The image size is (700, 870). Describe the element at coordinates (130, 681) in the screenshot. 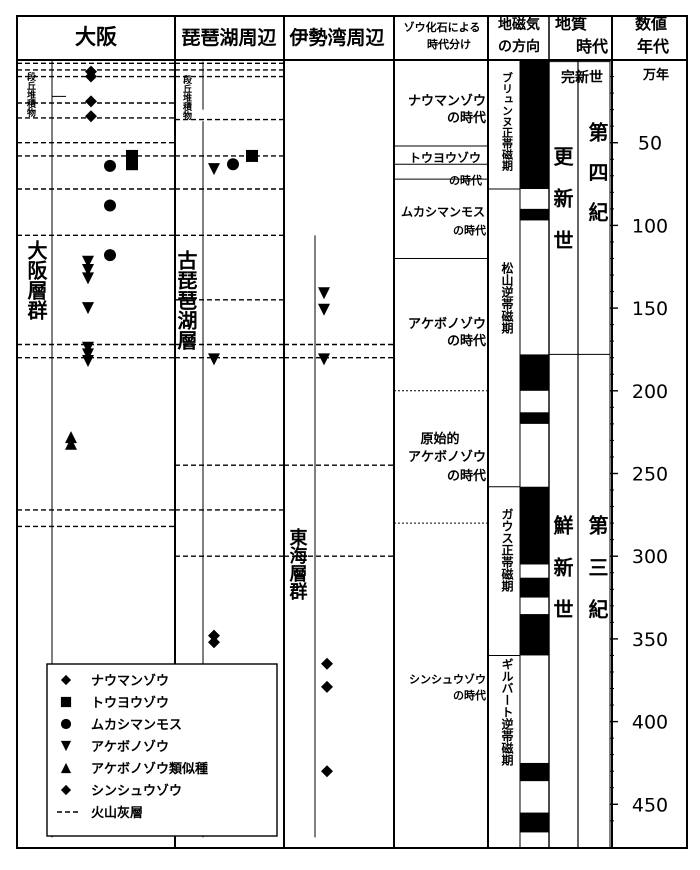

I see `legend-label: ナウマンゾウ` at that location.